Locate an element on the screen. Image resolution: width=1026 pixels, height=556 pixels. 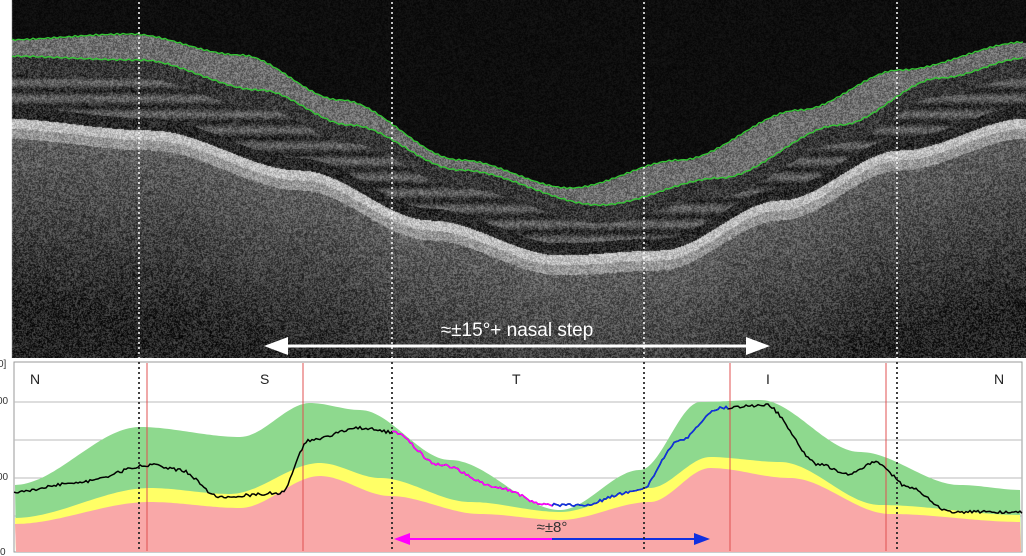
scan-range-label: ≈±15°+ nasal step is located at coordinates (517, 330).